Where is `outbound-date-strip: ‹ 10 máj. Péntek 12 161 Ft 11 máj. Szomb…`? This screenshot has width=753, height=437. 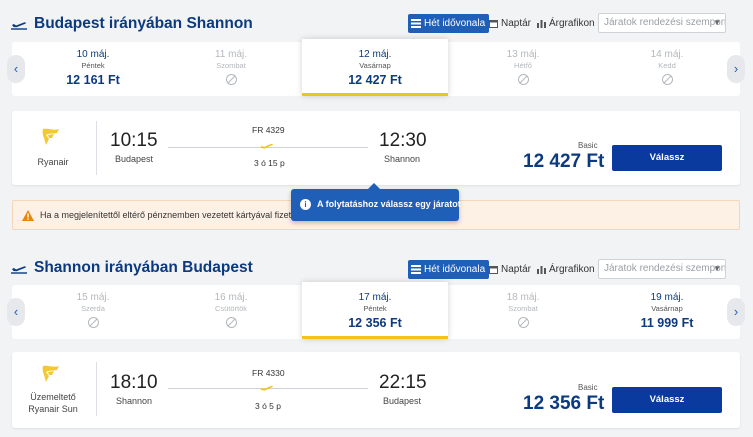
outbound-date-strip: ‹ 10 máj. Péntek 12 161 Ft 11 máj. Szomb… is located at coordinates (376, 67).